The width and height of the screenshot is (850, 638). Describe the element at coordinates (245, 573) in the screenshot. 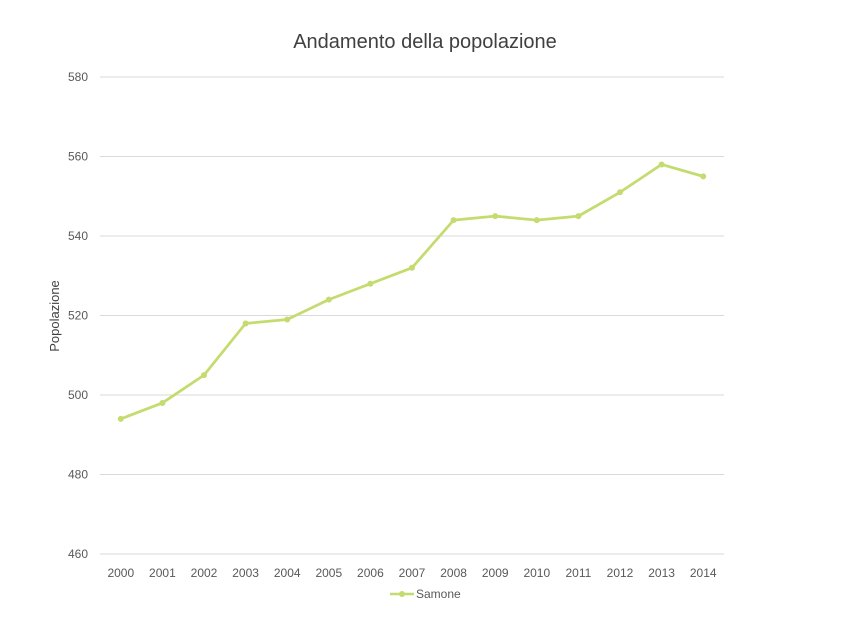

I see `x-tick-label: 2003` at that location.